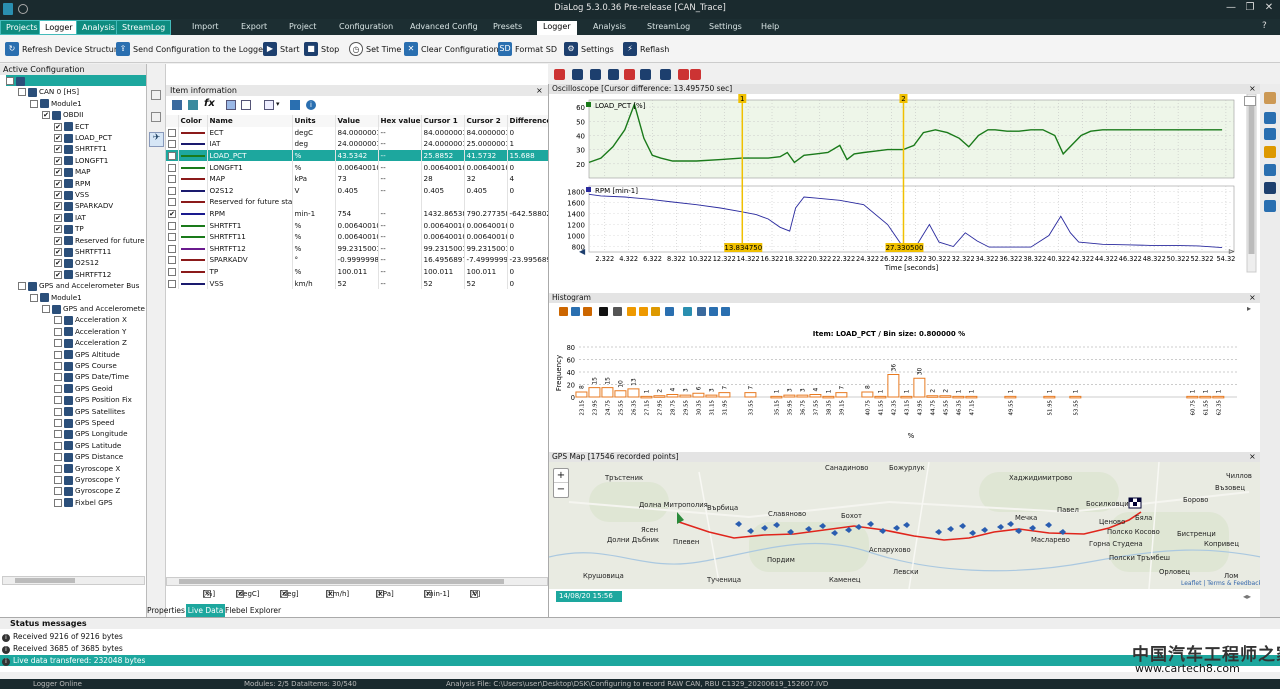 The width and height of the screenshot is (1280, 689). I want to click on header-hex-value: Hex value, so click(400, 121).